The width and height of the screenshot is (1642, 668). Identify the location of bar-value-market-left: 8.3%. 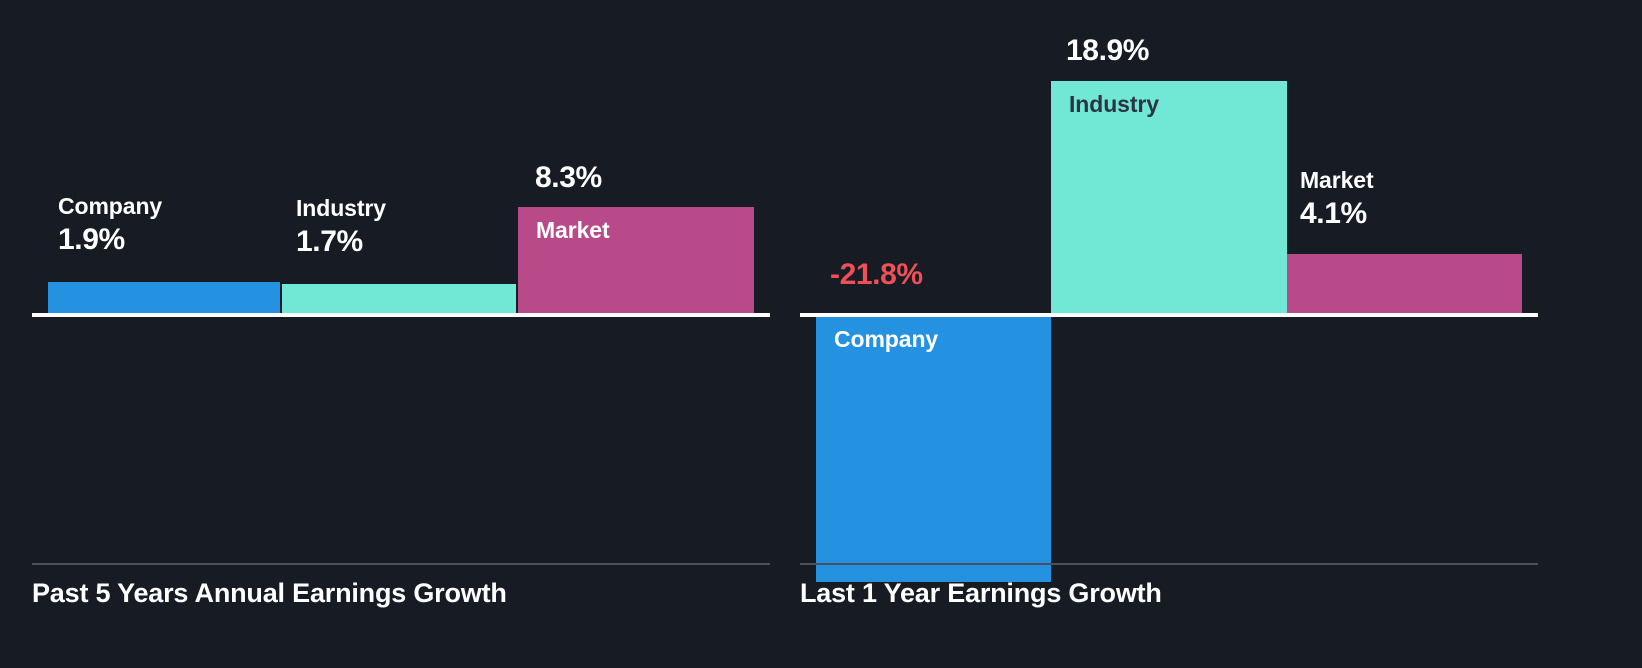
(568, 177).